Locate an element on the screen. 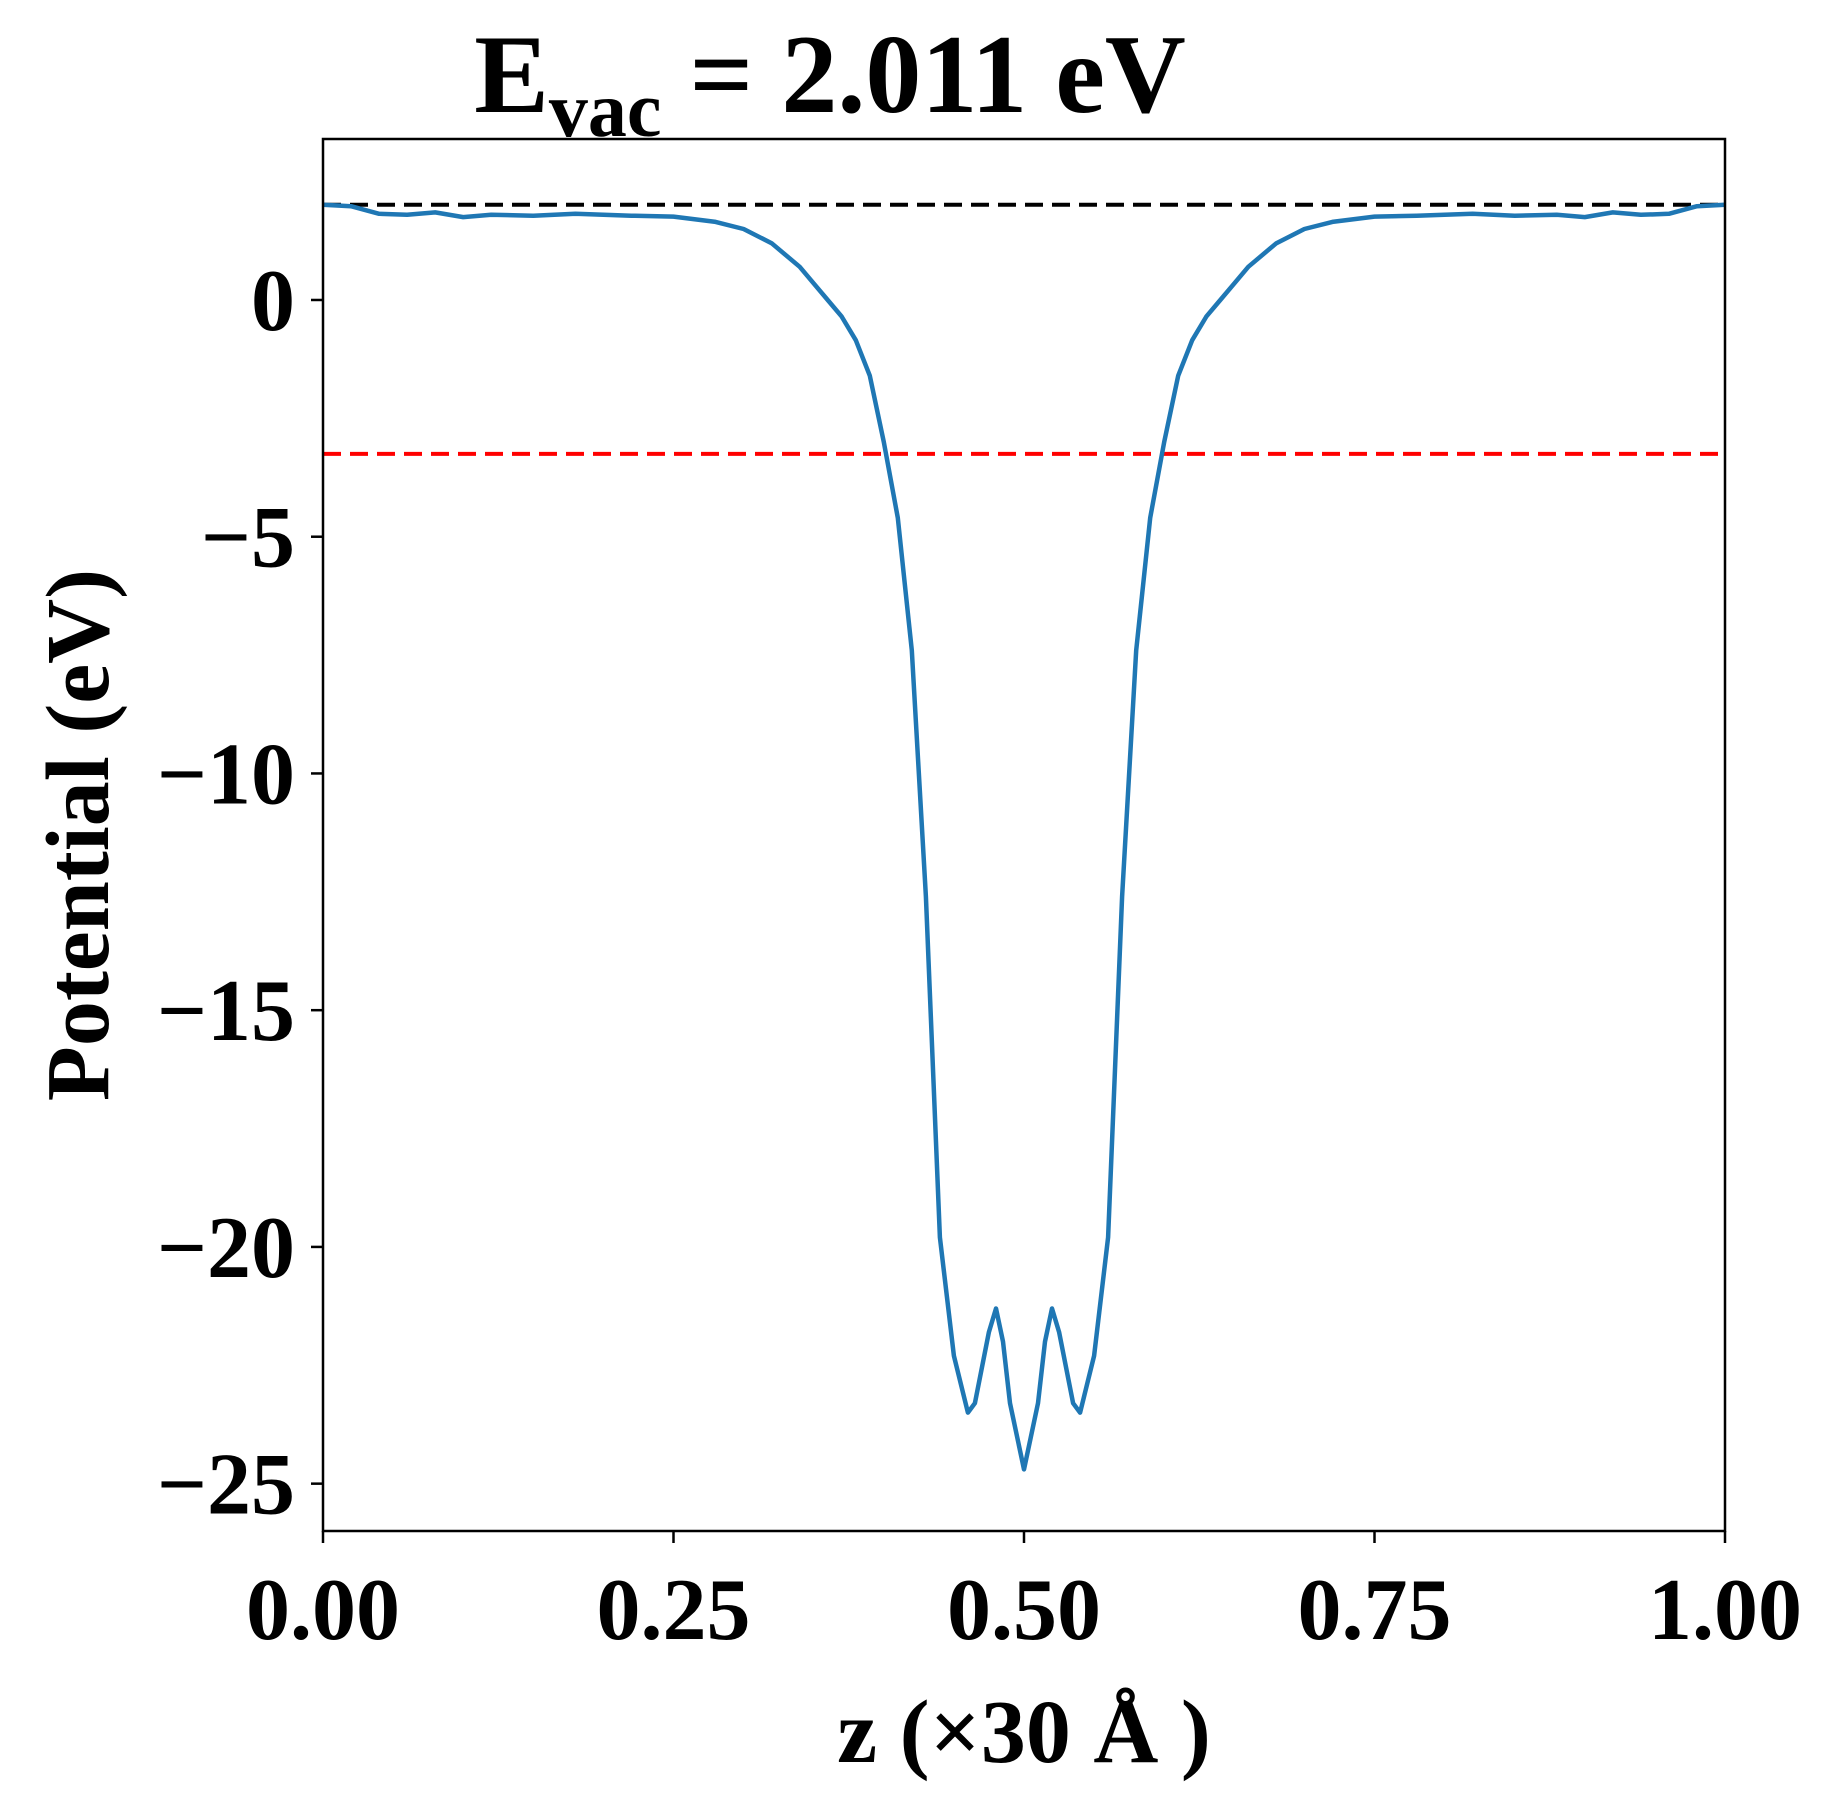 Image resolution: width=1833 pixels, height=1794 pixels. y-tick-label: −15 is located at coordinates (226, 1011).